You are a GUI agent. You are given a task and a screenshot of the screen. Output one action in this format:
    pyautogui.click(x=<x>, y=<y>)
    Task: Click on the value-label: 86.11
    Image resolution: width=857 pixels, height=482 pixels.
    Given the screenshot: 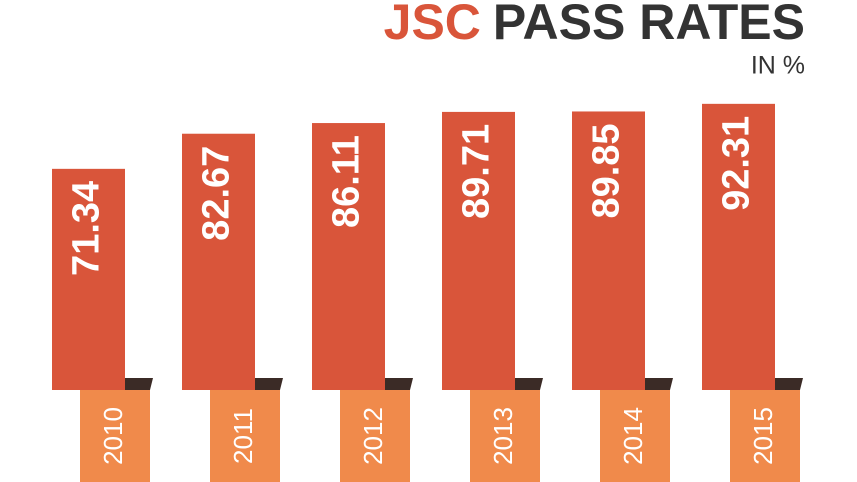 What is the action you would take?
    pyautogui.click(x=347, y=181)
    